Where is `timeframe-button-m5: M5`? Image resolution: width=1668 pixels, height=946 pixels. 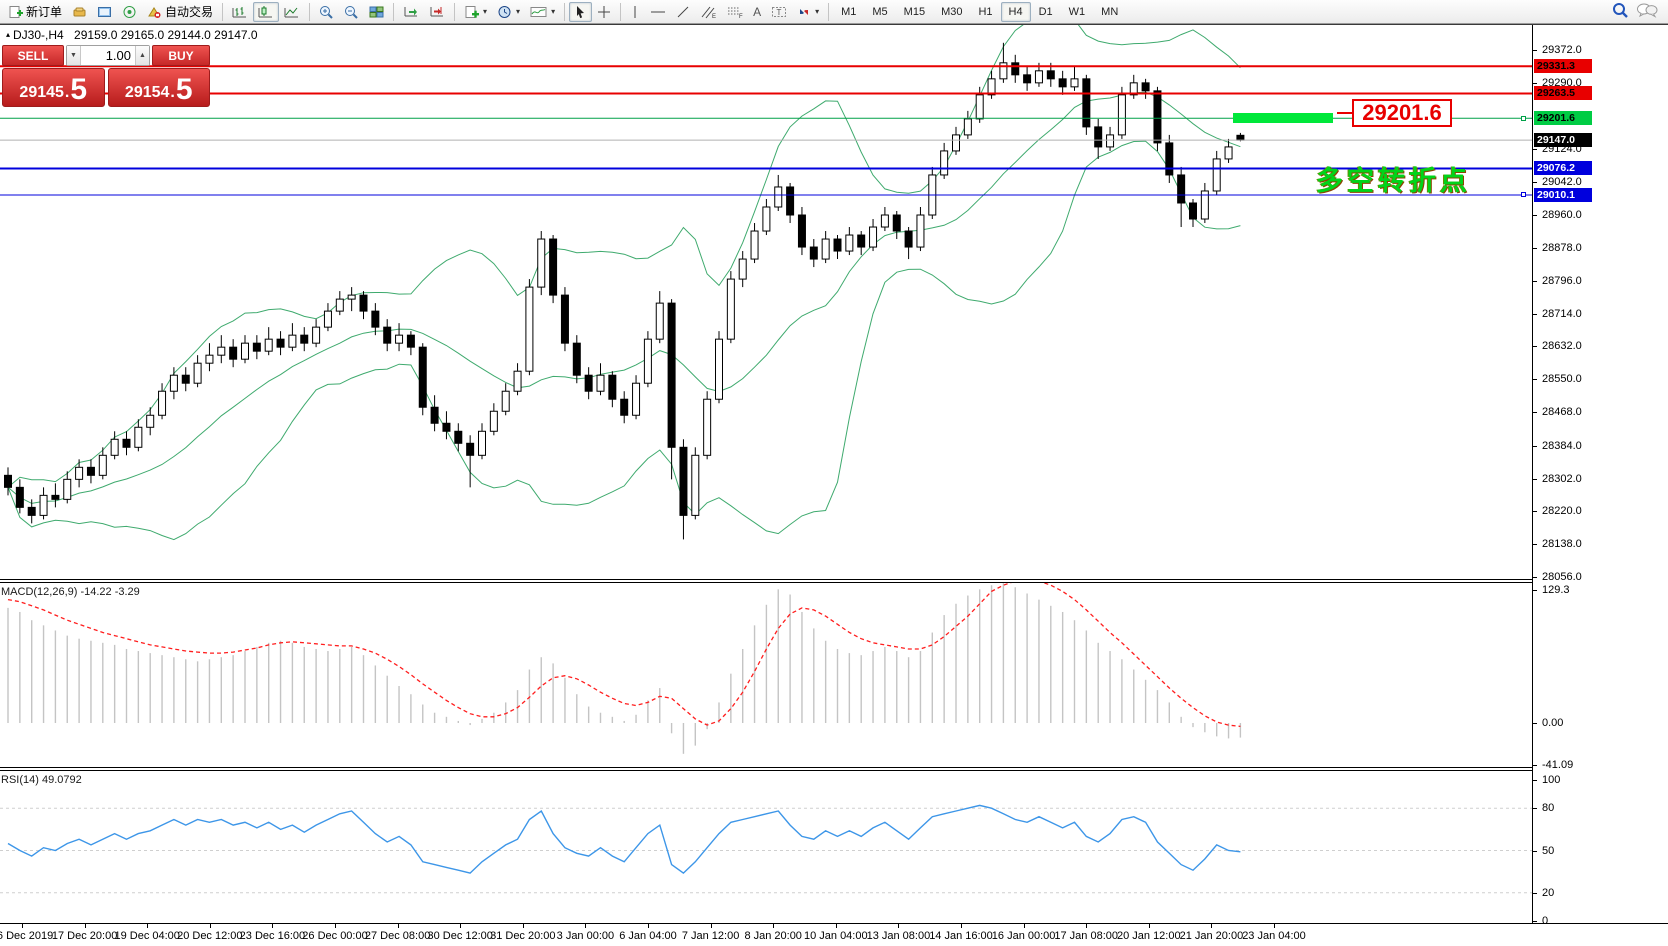
timeframe-button-m5: M5 is located at coordinates (880, 11).